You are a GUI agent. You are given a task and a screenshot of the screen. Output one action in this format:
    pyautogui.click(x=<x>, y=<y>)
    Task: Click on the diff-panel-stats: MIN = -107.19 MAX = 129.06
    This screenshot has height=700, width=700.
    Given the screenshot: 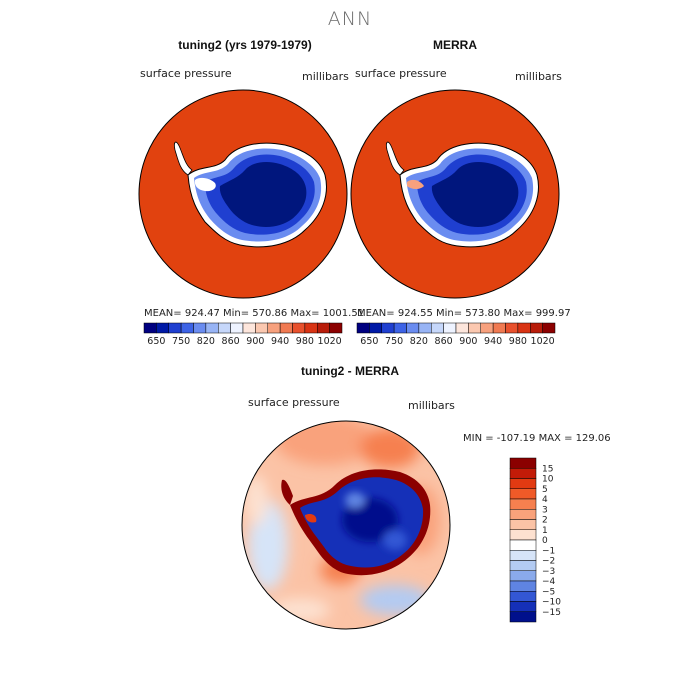 What is the action you would take?
    pyautogui.click(x=537, y=438)
    